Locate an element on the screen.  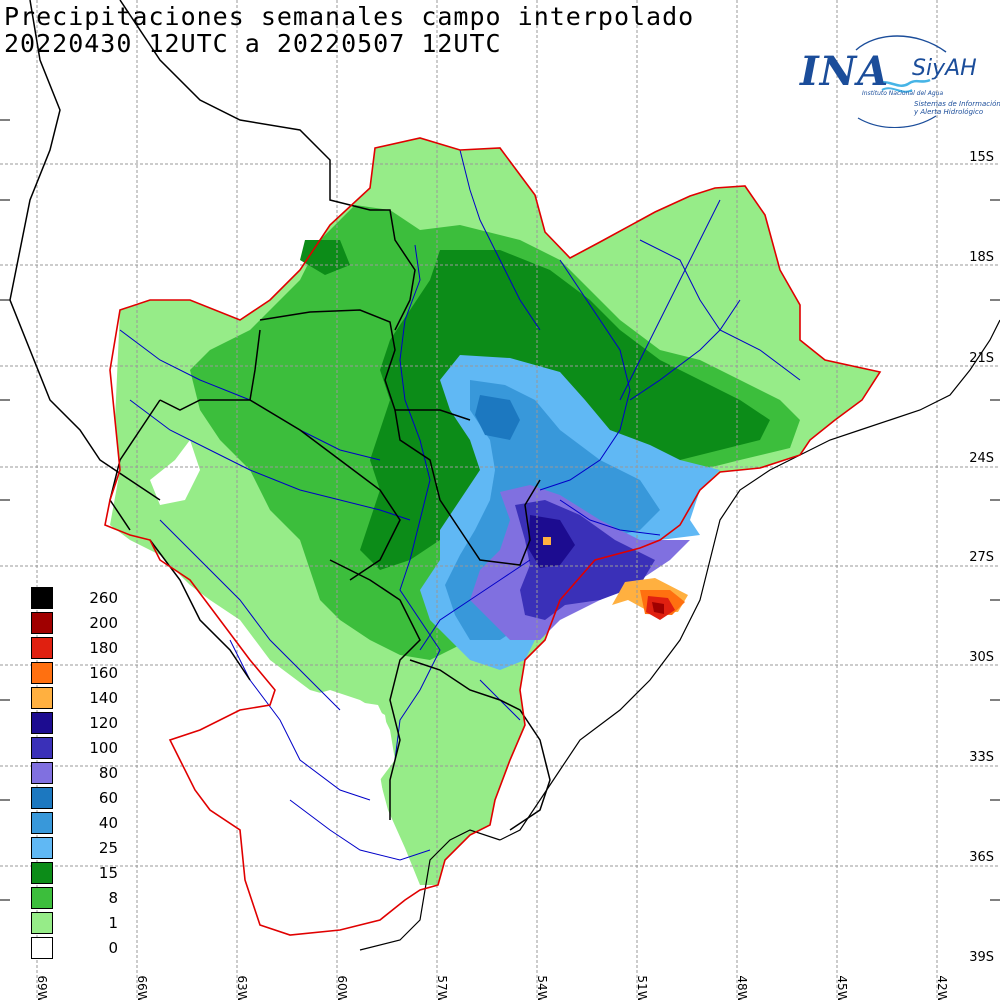
legend-label: 200 is located at coordinates (103, 623).